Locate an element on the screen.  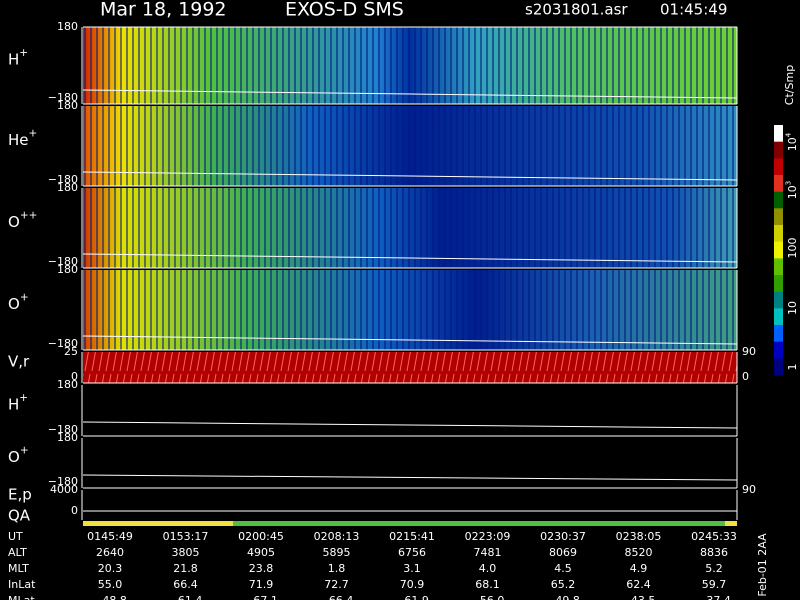
row-value: 23.8 is located at coordinates (261, 568).